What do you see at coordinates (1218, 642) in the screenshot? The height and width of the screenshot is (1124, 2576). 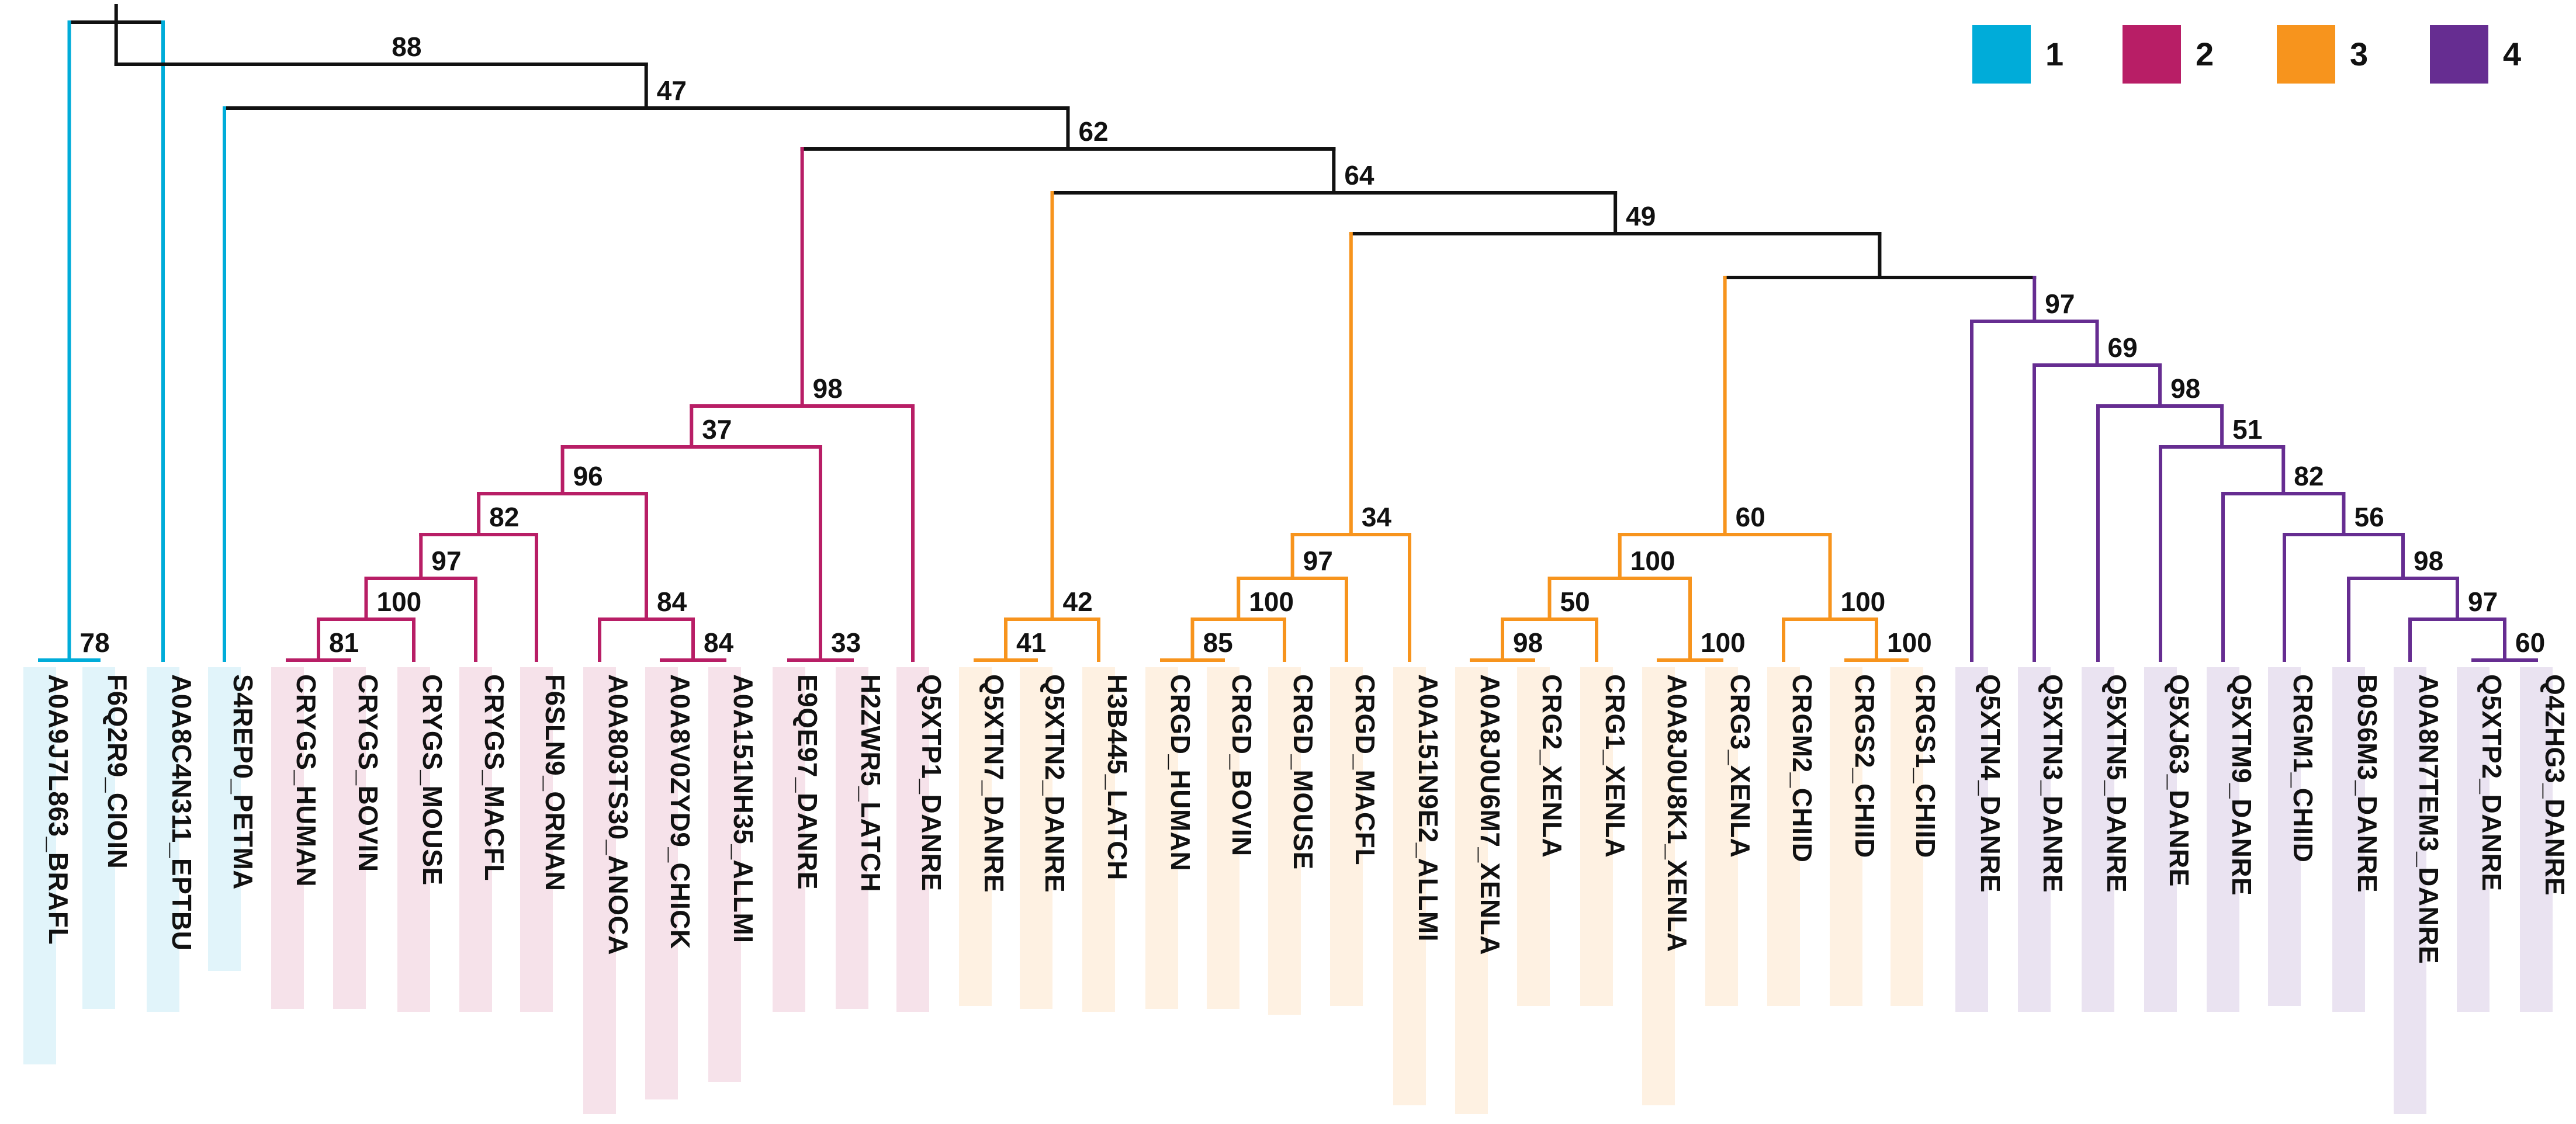 I see `bootstrap-value: 85` at bounding box center [1218, 642].